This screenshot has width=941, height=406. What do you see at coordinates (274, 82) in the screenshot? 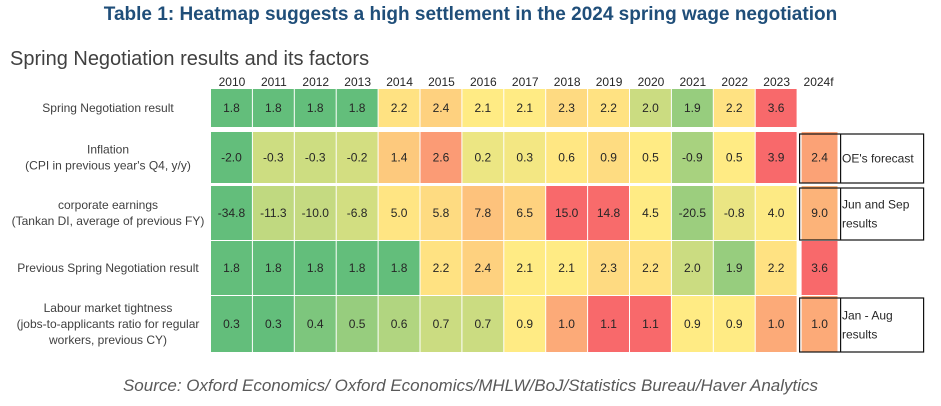
I see `year-label: 2011` at bounding box center [274, 82].